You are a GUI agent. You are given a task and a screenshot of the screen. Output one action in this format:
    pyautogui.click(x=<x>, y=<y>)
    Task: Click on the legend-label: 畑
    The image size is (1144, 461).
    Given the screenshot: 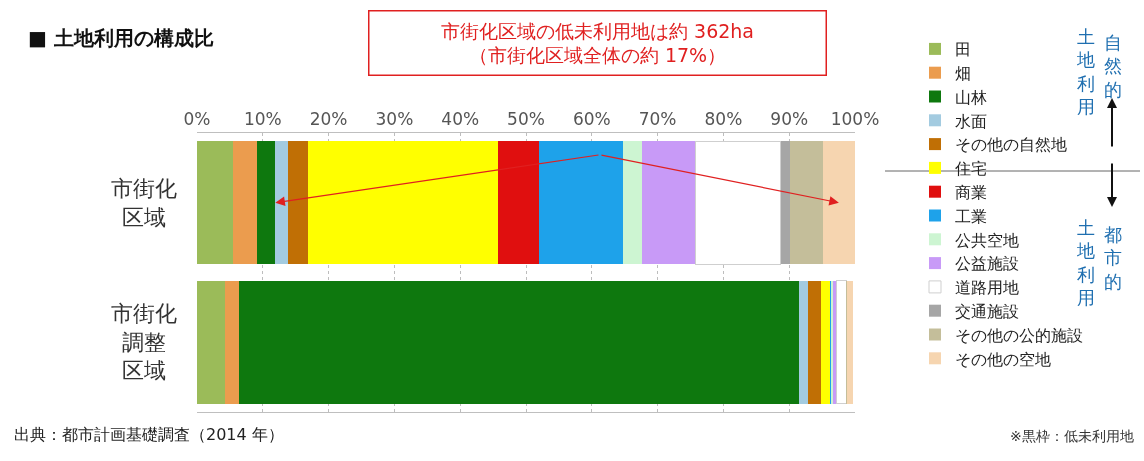 What is the action you would take?
    pyautogui.click(x=963, y=73)
    